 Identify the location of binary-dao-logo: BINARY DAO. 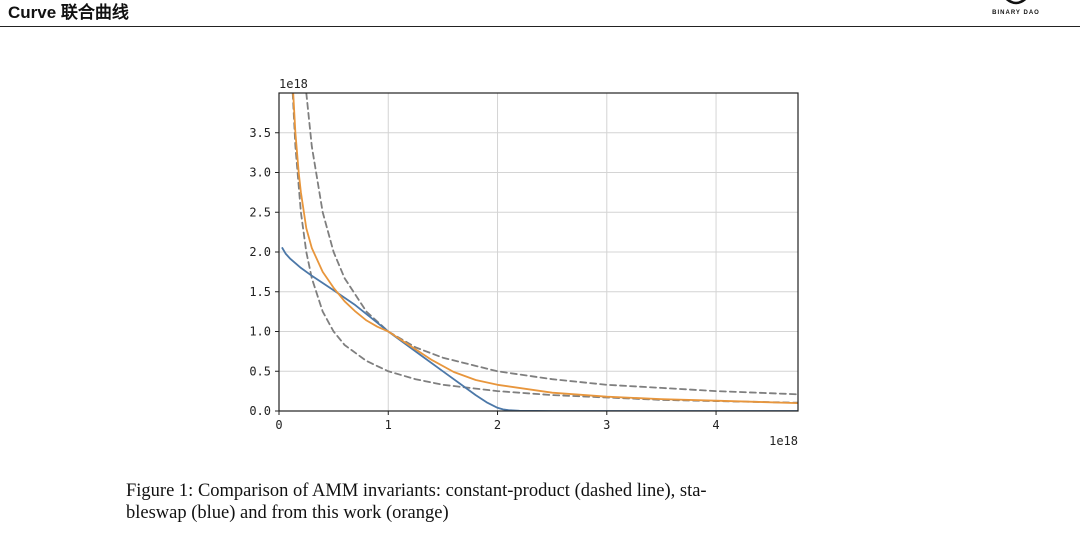
(1016, 13).